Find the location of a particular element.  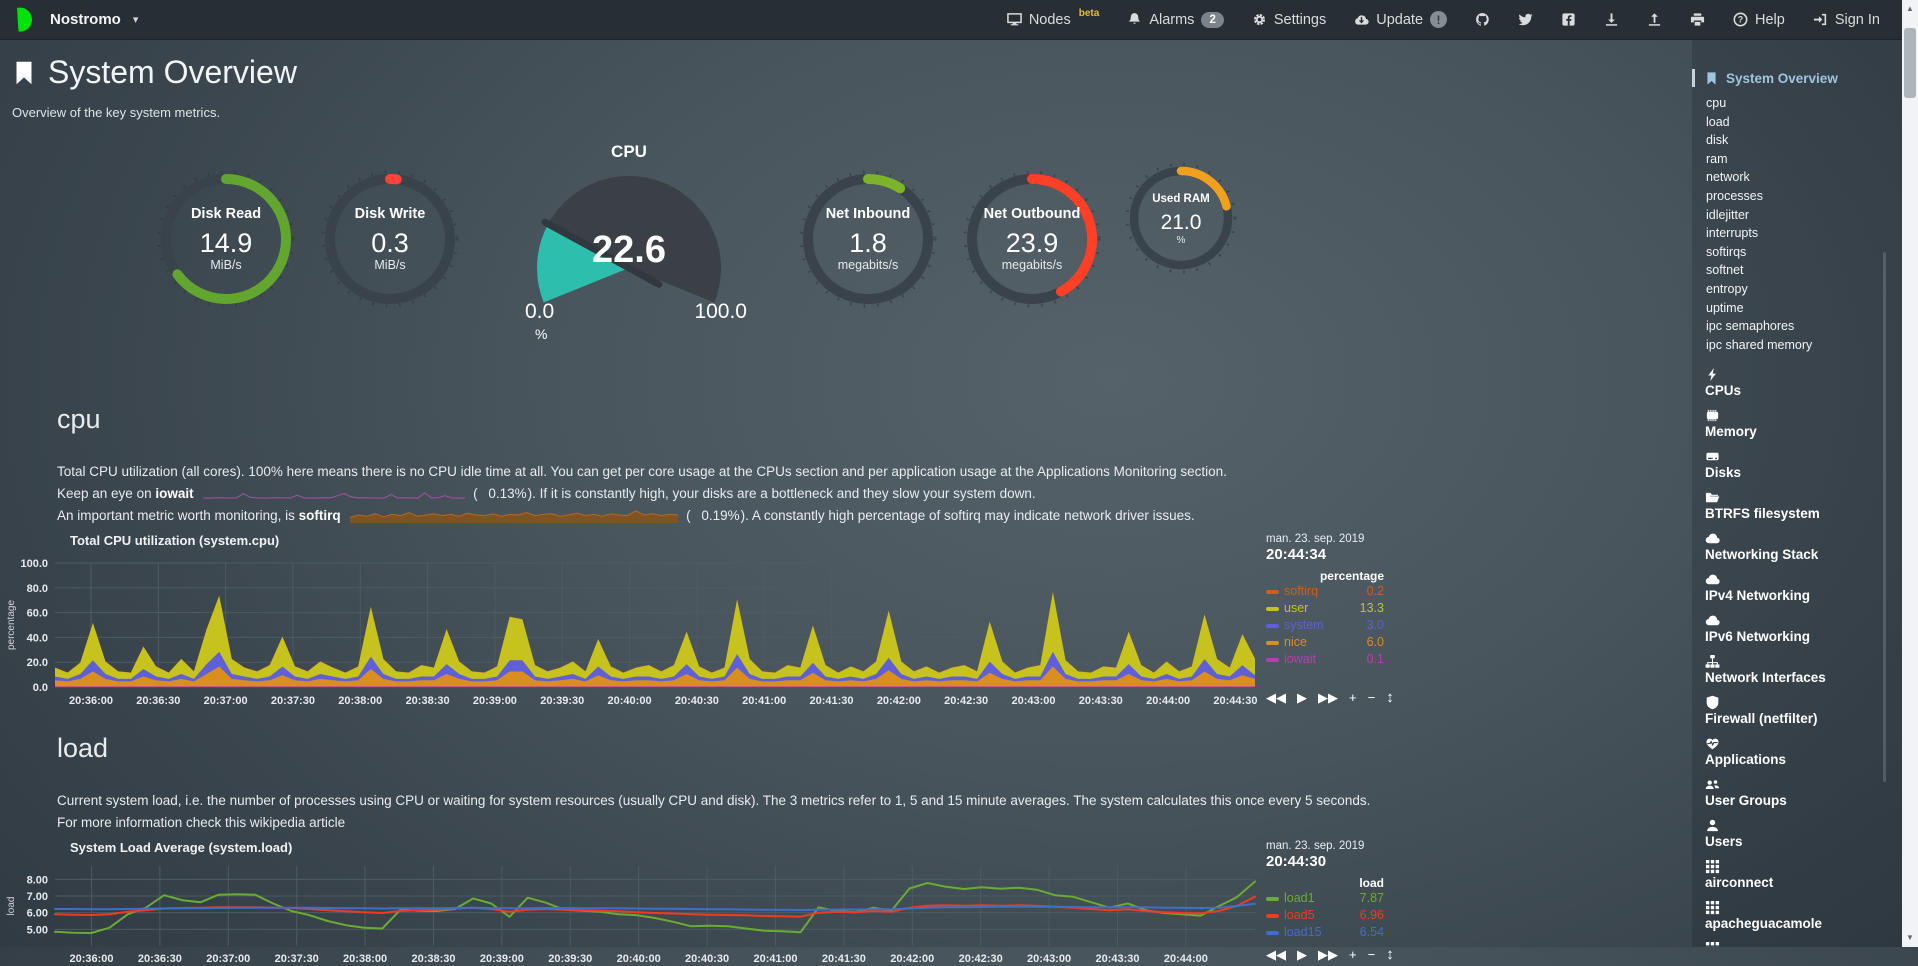

sidebar-item-apacheguacamole: apacheguacamole is located at coordinates (1797, 915).